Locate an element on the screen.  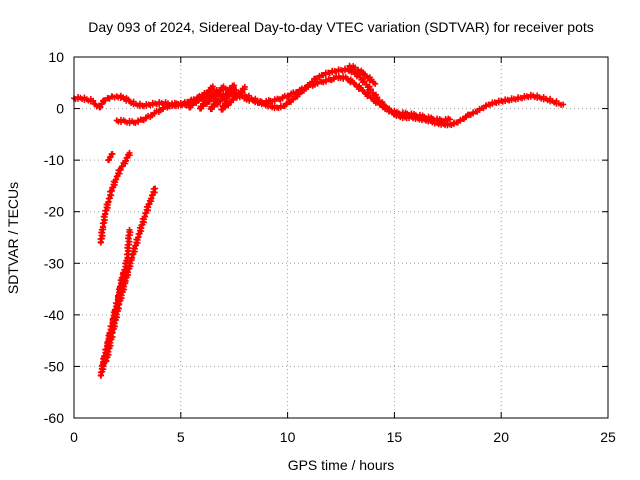
x-tick-label: 25 is located at coordinates (608, 437).